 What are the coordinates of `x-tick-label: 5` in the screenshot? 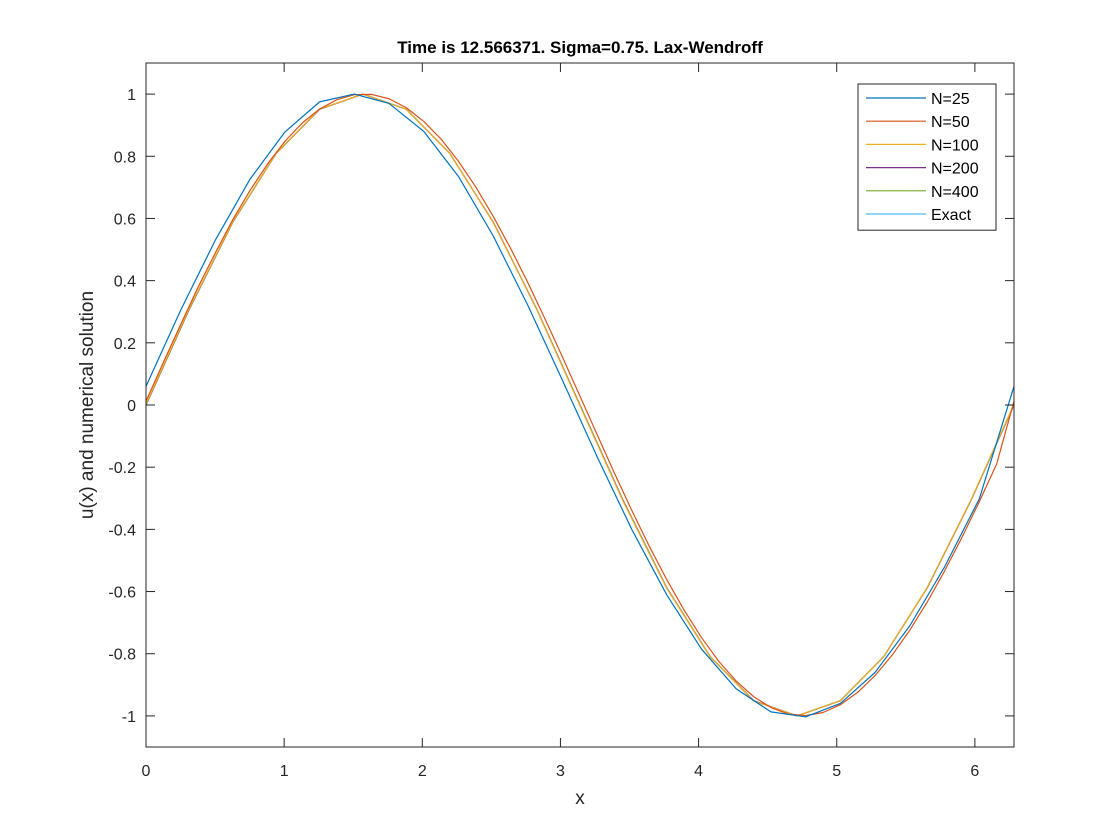 It's located at (836, 771).